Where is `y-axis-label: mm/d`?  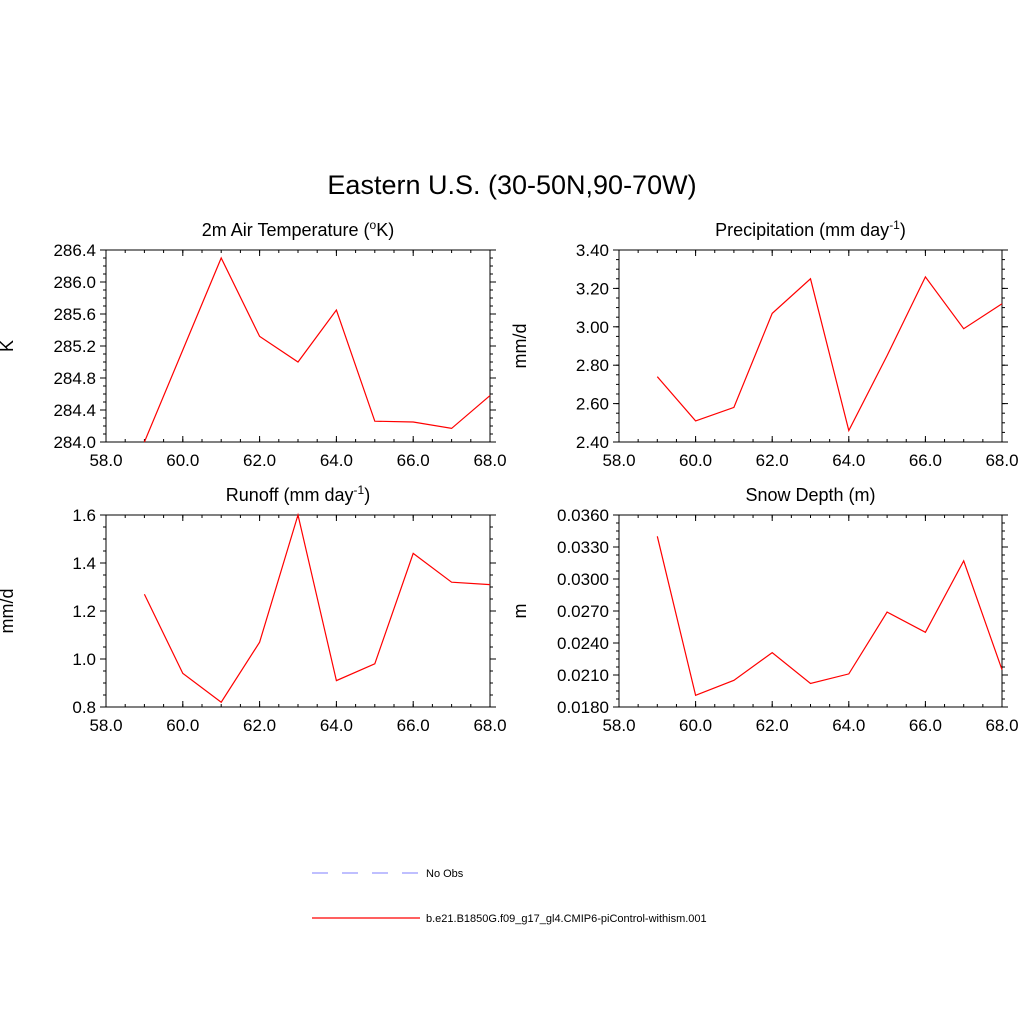
y-axis-label: mm/d is located at coordinates (520, 346).